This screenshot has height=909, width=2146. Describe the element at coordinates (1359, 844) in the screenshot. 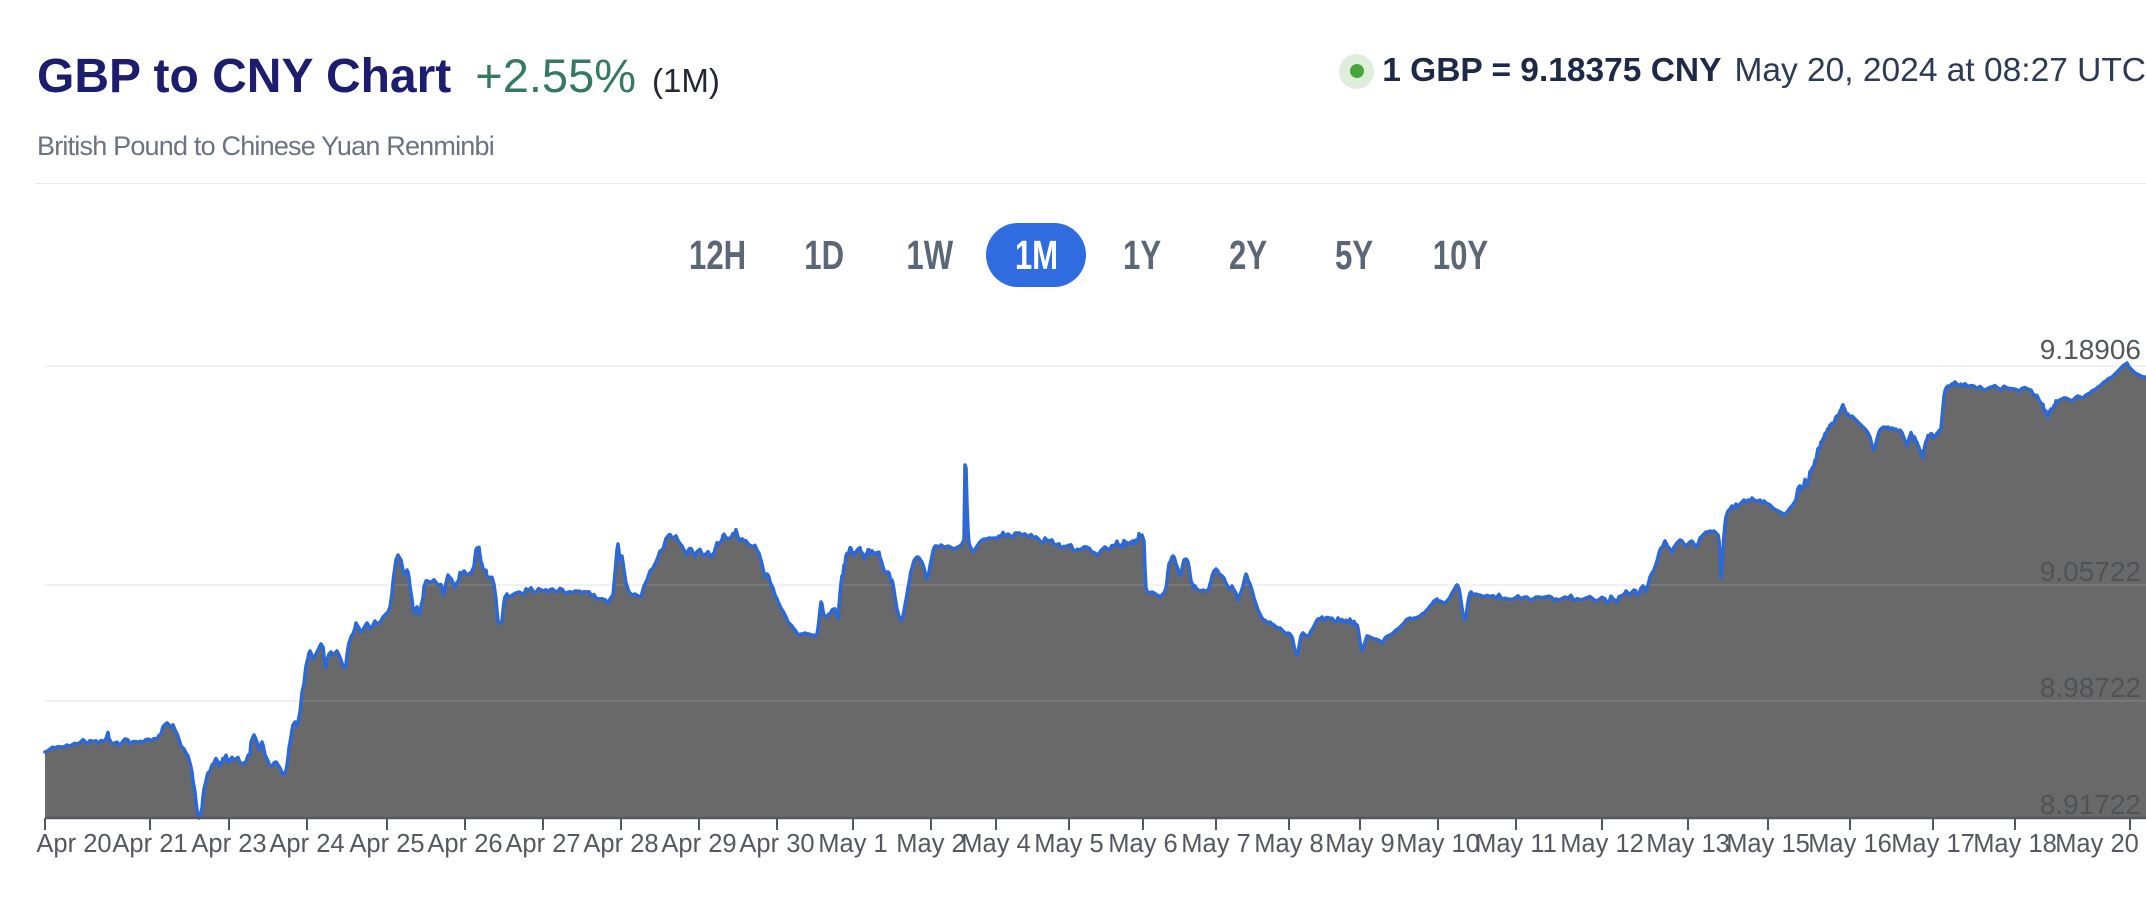

I see `svg-text: May 9` at that location.